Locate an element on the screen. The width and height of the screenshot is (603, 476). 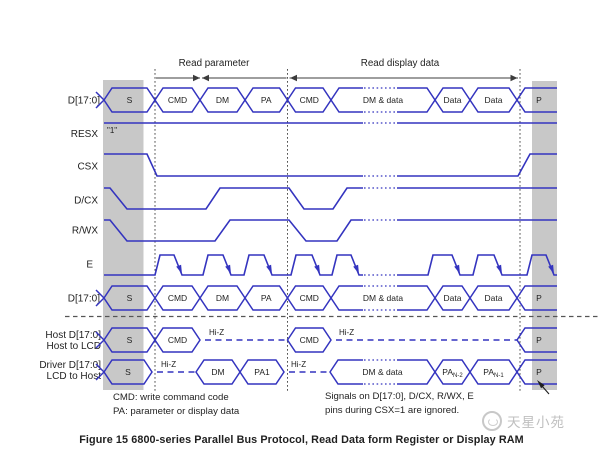
phase-label: Read parameter is located at coordinates (215, 63).